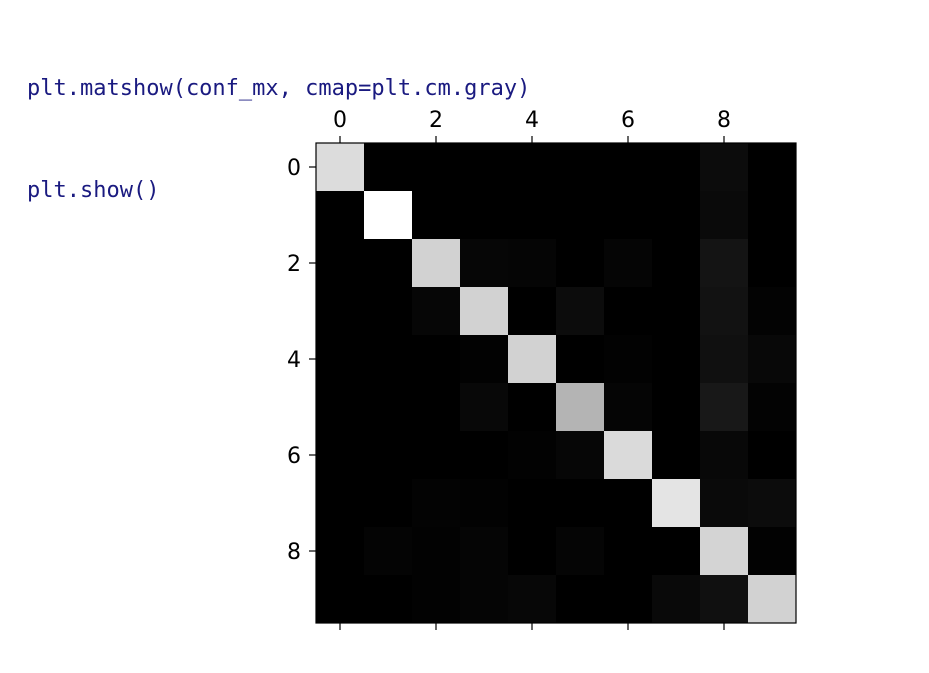 This screenshot has height=673, width=929. I want to click on y-tick-label-0: 0, so click(294, 168).